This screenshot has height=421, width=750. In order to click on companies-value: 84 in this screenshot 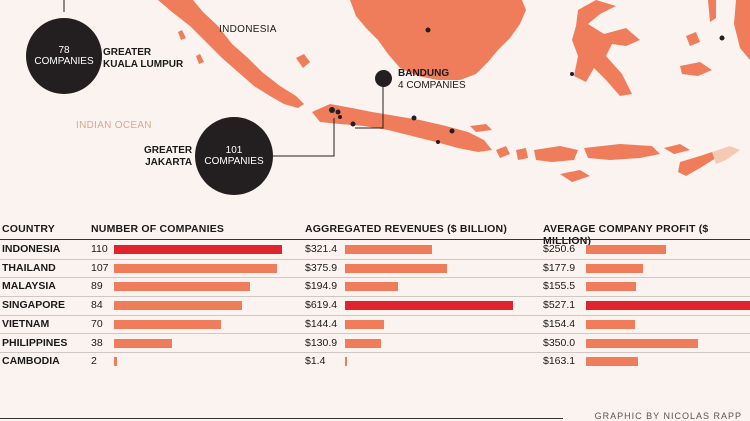, I will do `click(97, 305)`.